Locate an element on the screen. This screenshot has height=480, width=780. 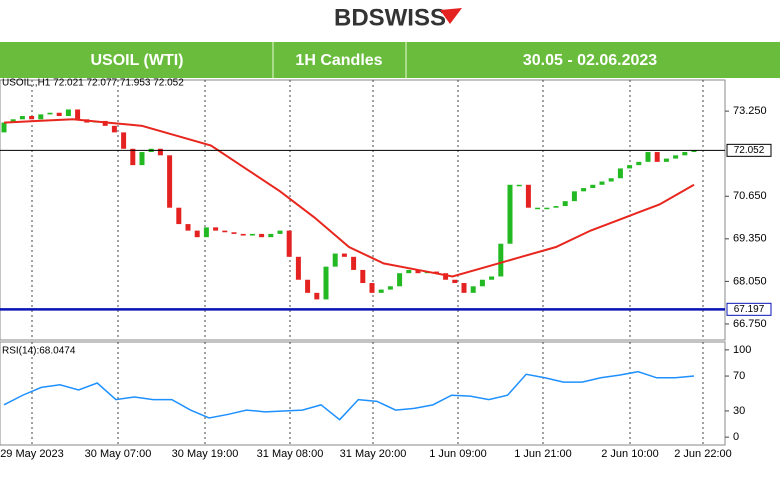
x-tick-label: 2 Jun 10:00 is located at coordinates (630, 454).